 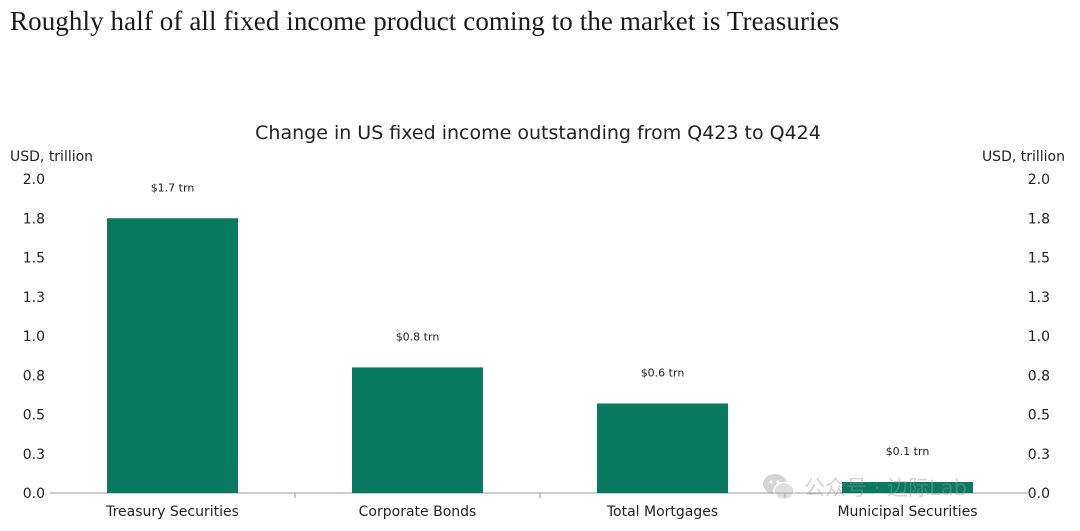 What do you see at coordinates (34, 494) in the screenshot?
I see `y-tick-left: 0.0` at bounding box center [34, 494].